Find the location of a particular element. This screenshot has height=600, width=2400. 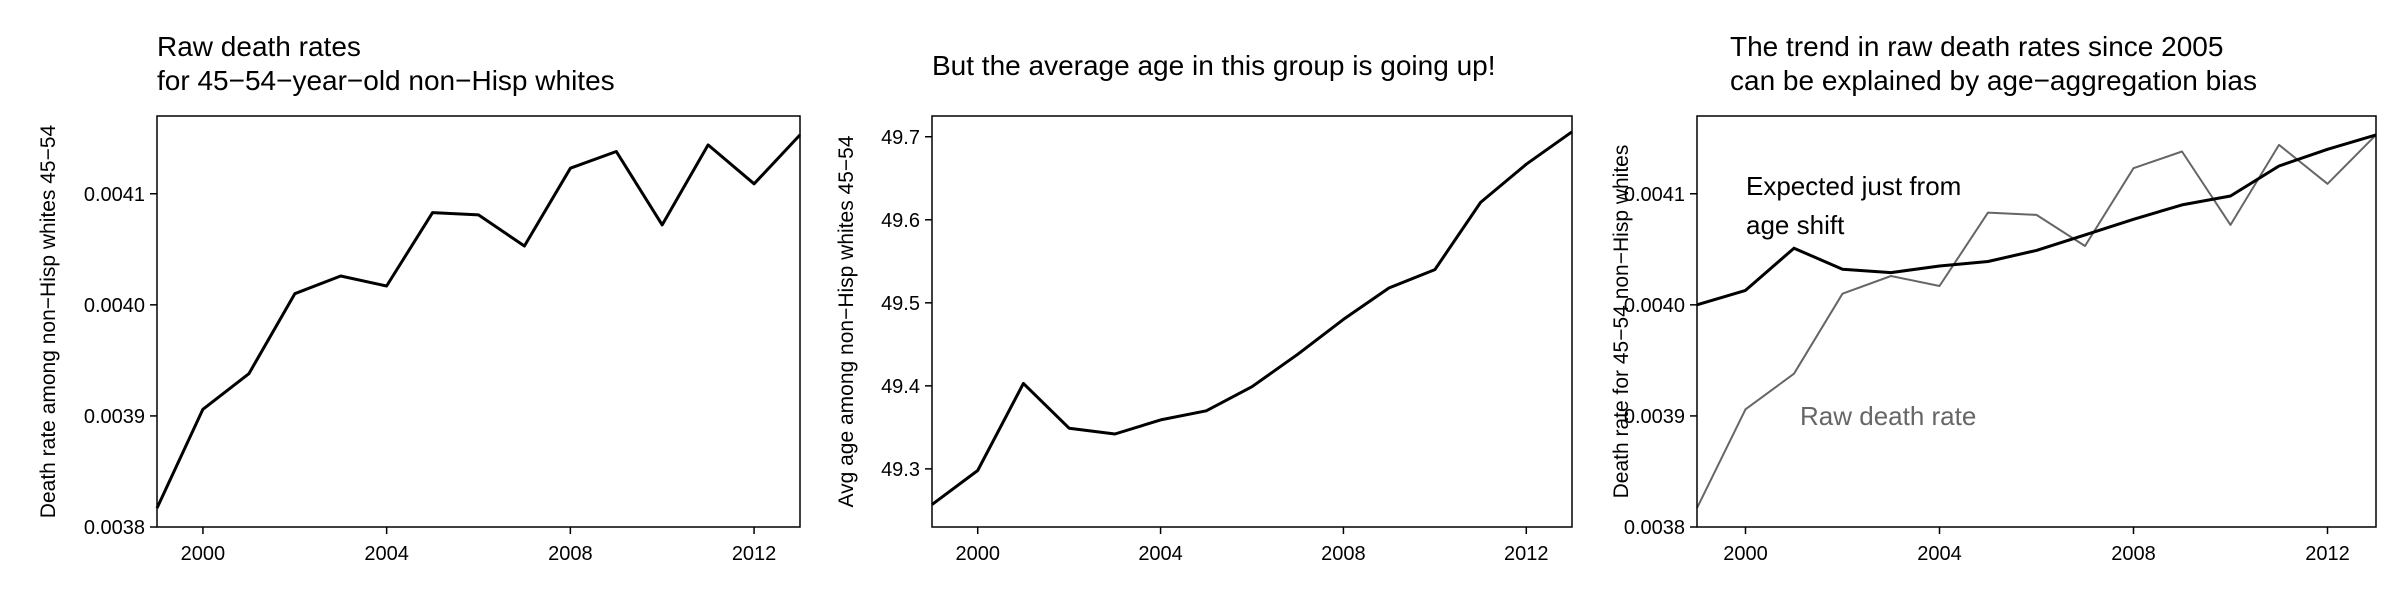

y-tick-label: 49.5 is located at coordinates (900, 304).